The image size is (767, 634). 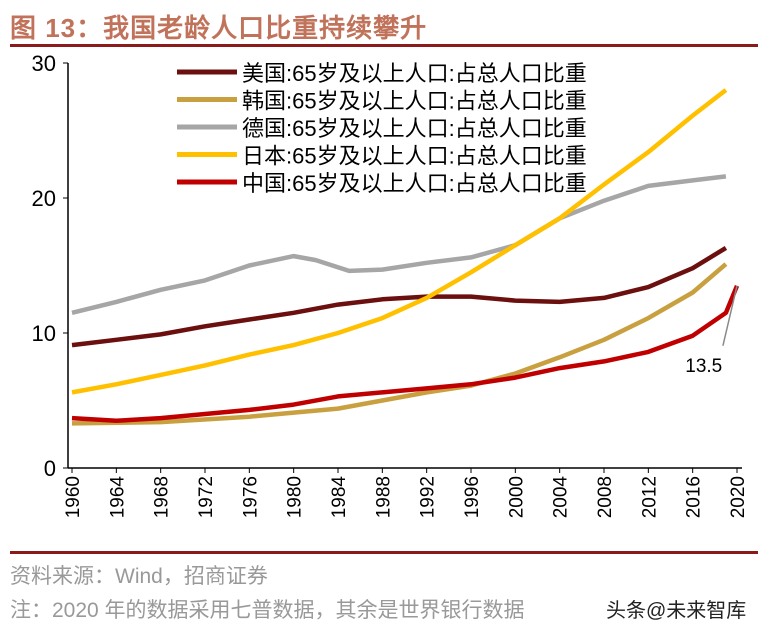 I want to click on y-tick-label: 10, so click(x=44, y=333).